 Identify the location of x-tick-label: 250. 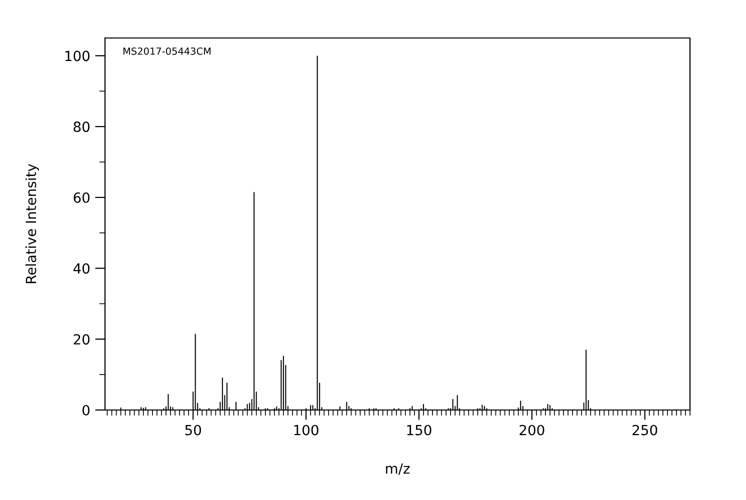
(645, 430).